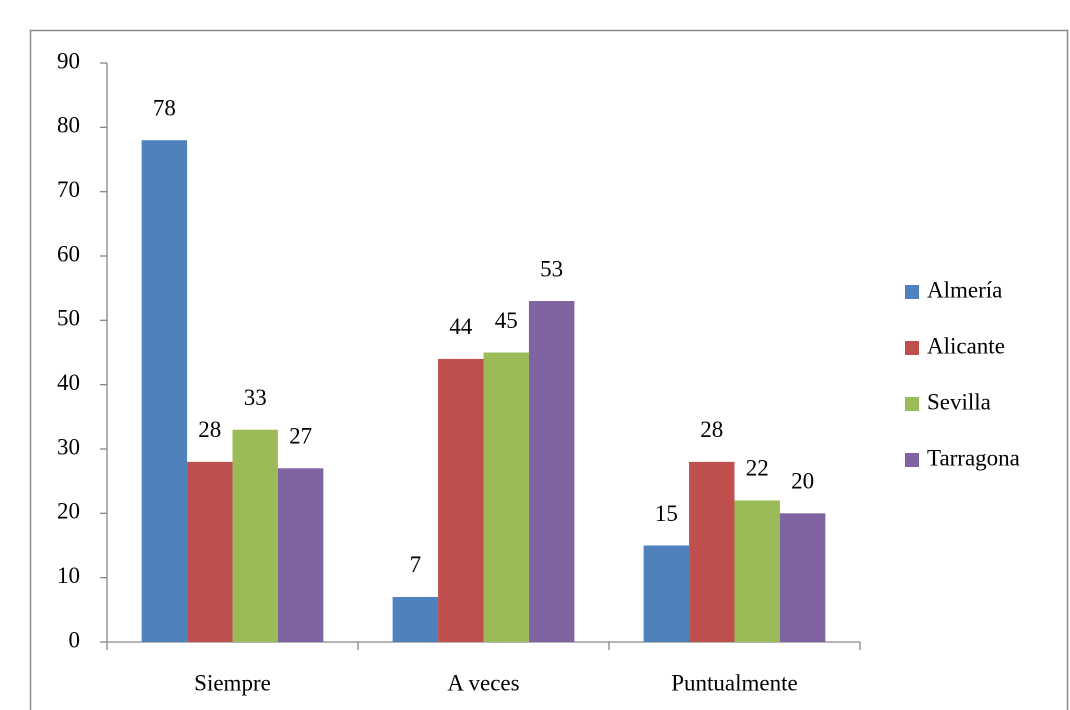 This screenshot has width=1070, height=710. I want to click on data-label: 20, so click(802, 481).